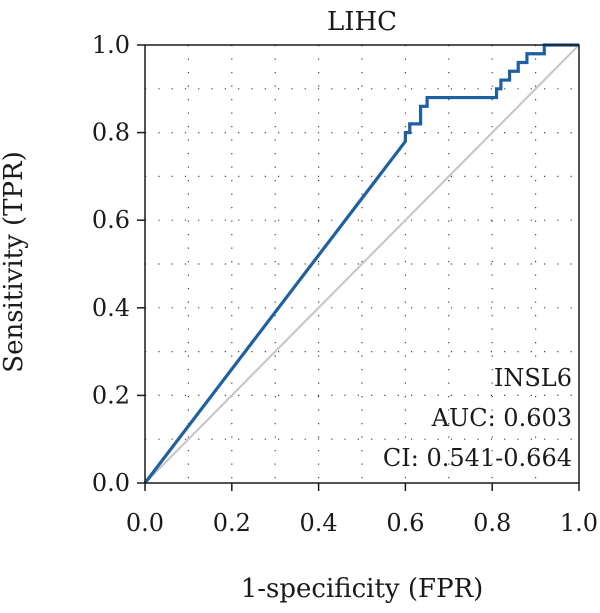  I want to click on x-tick-label: 0.2, so click(232, 523).